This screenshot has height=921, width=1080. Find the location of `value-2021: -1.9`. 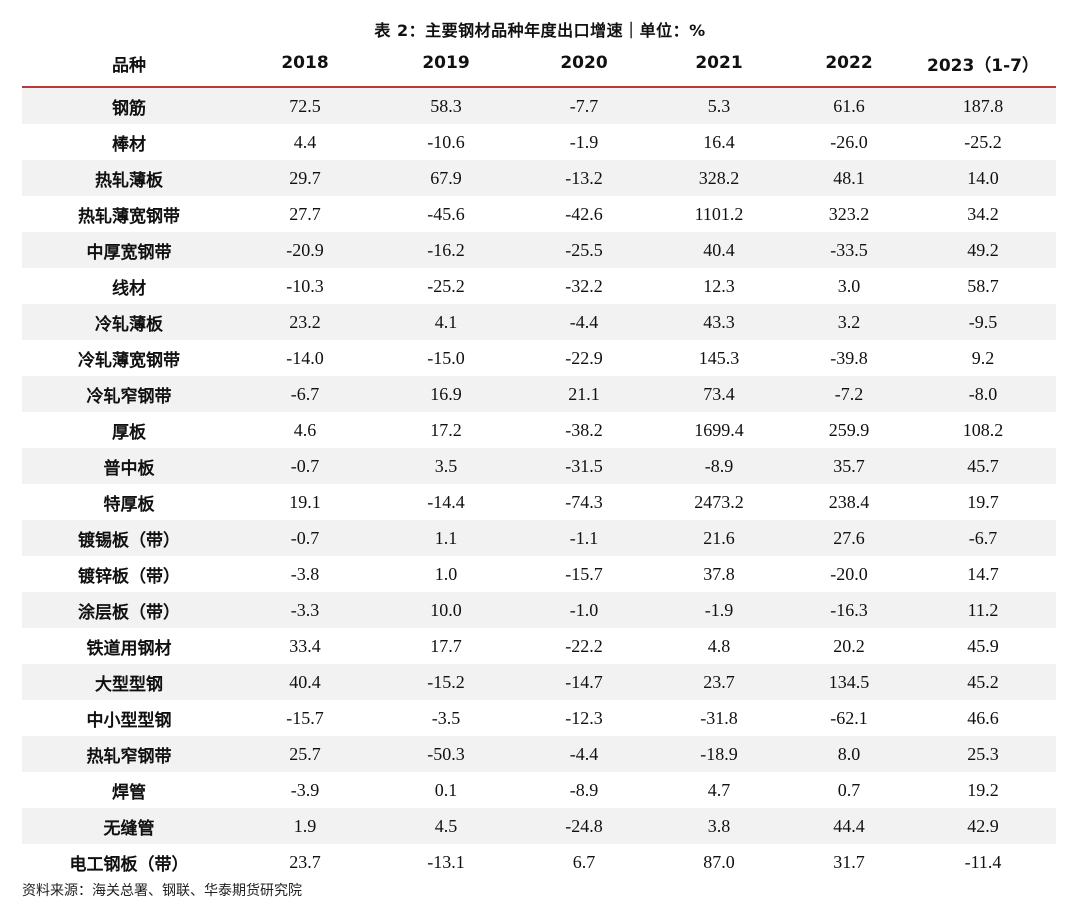

value-2021: -1.9 is located at coordinates (719, 610).